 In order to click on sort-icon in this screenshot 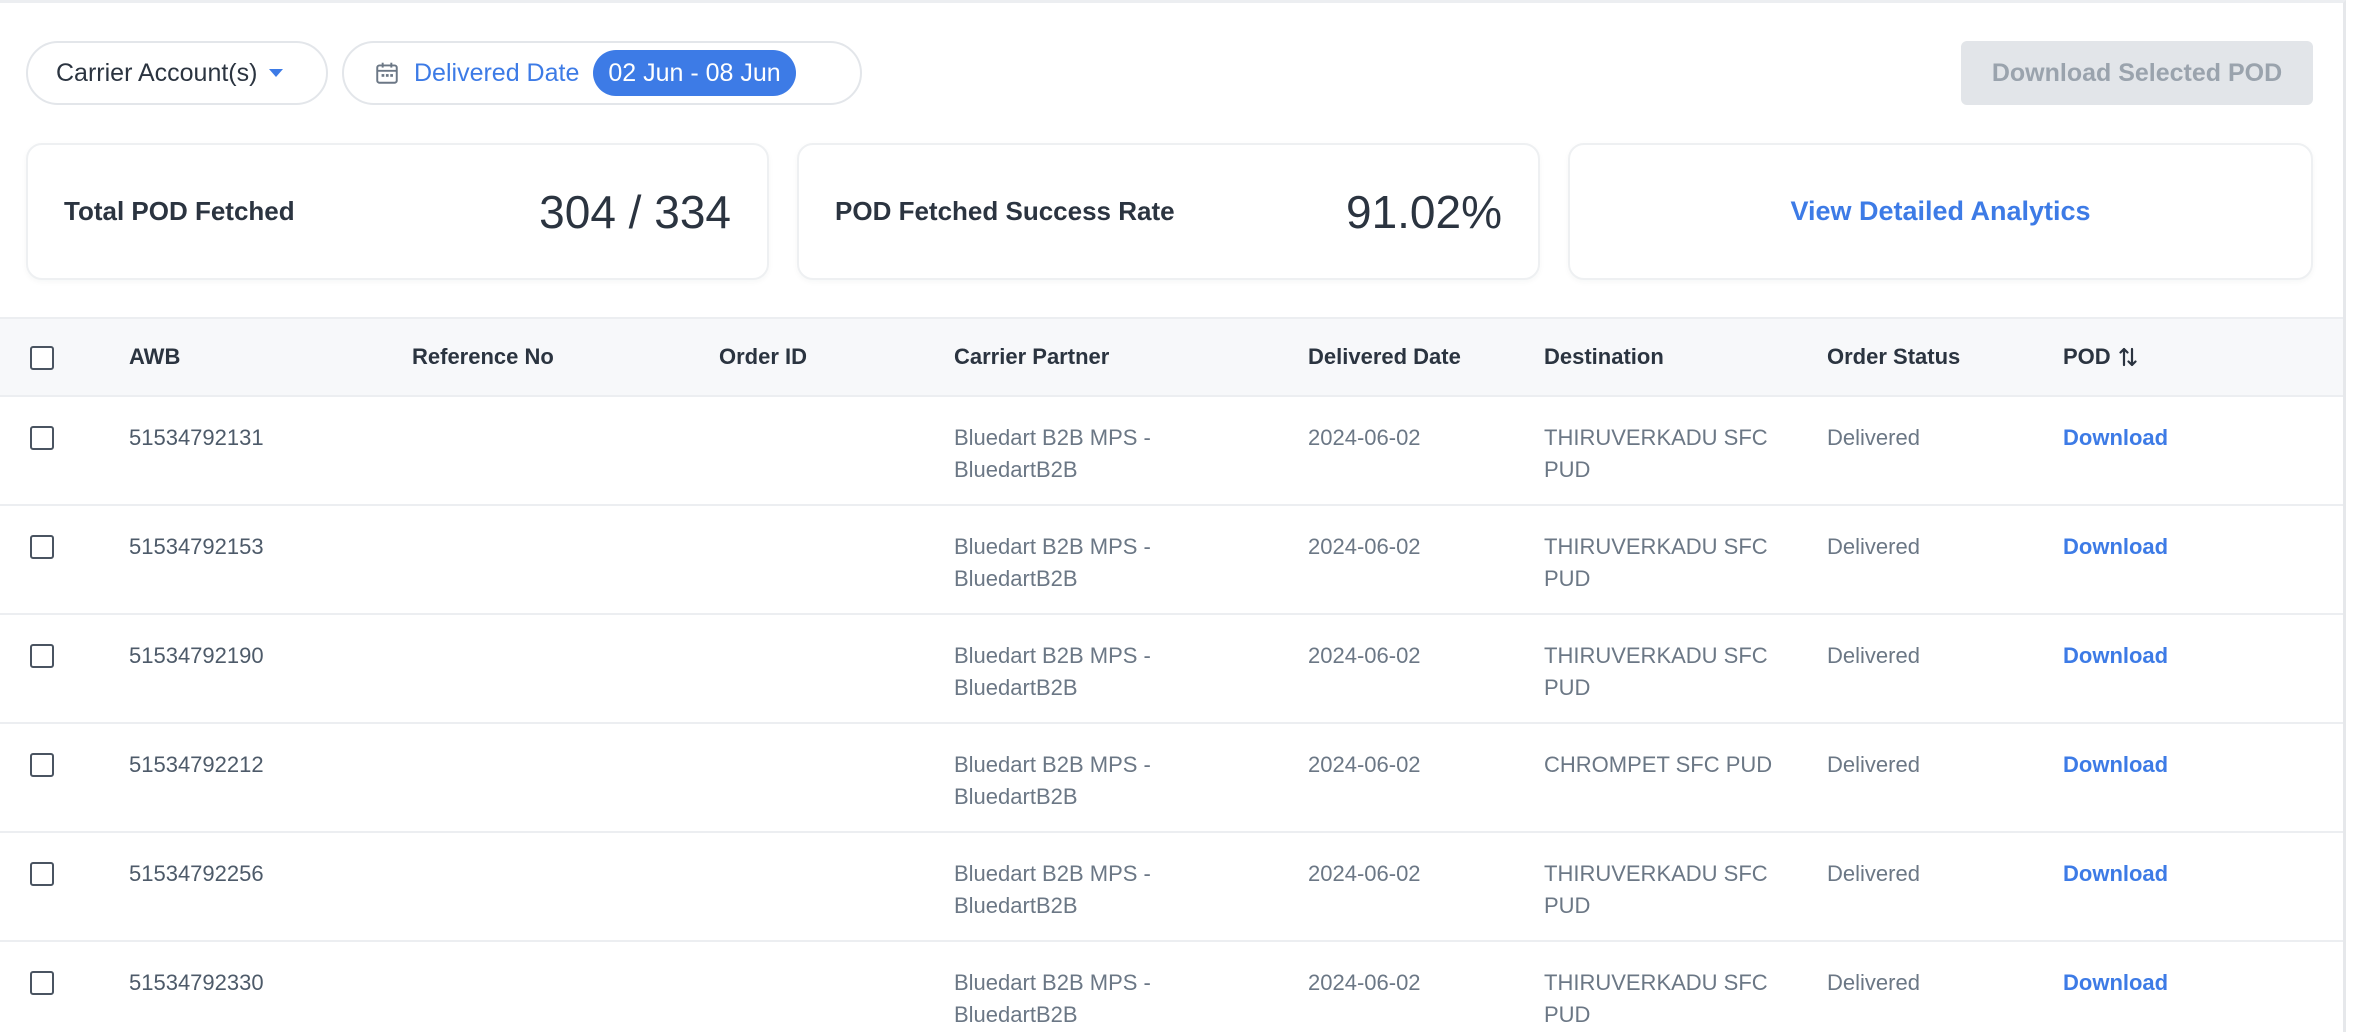, I will do `click(2128, 357)`.